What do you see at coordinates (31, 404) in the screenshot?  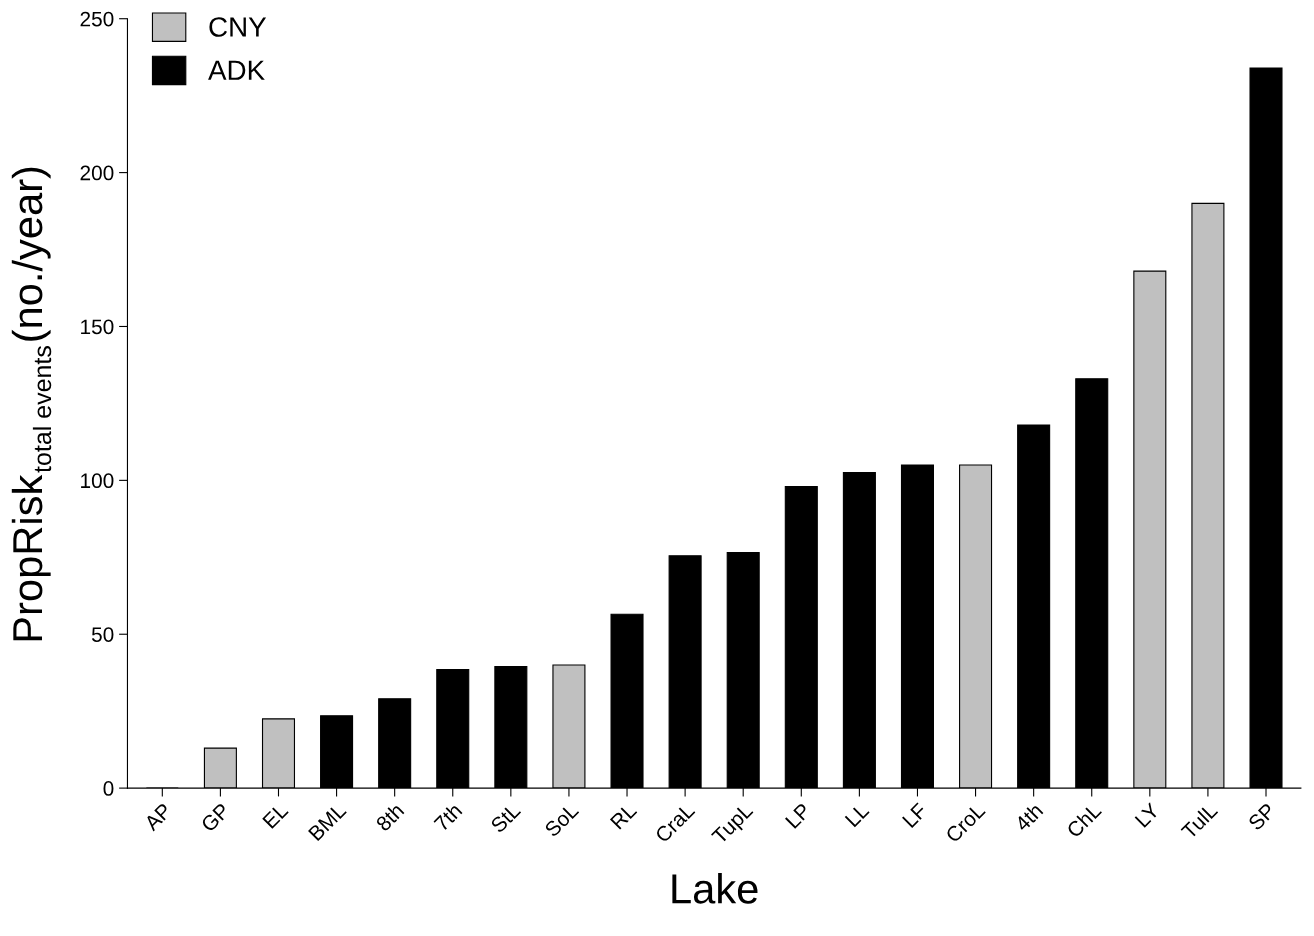 I see `y-axis-title: PropRisktotal events(no./year)` at bounding box center [31, 404].